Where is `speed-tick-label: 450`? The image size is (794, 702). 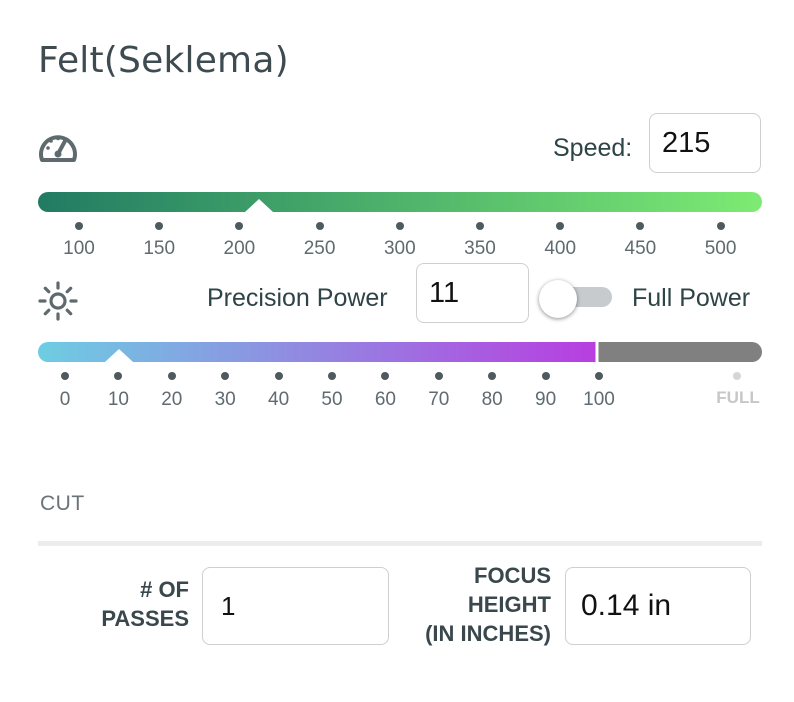
speed-tick-label: 450 is located at coordinates (640, 248).